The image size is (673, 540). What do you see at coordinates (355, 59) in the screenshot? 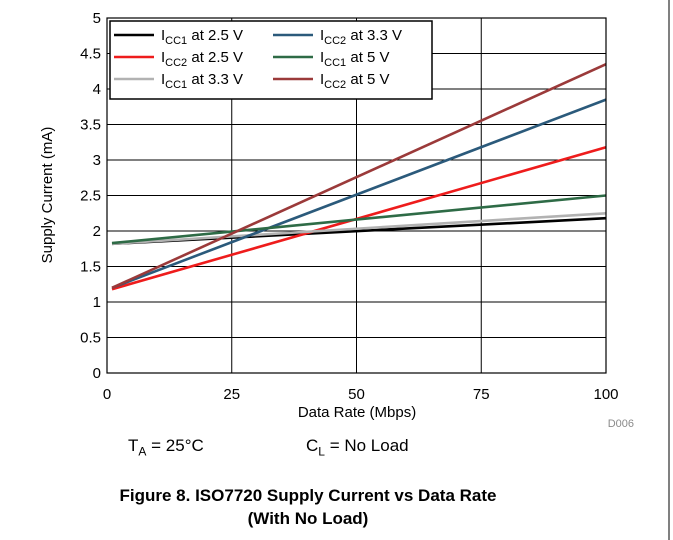
I see `legend-label-5: ICC1 at 5 V` at bounding box center [355, 59].